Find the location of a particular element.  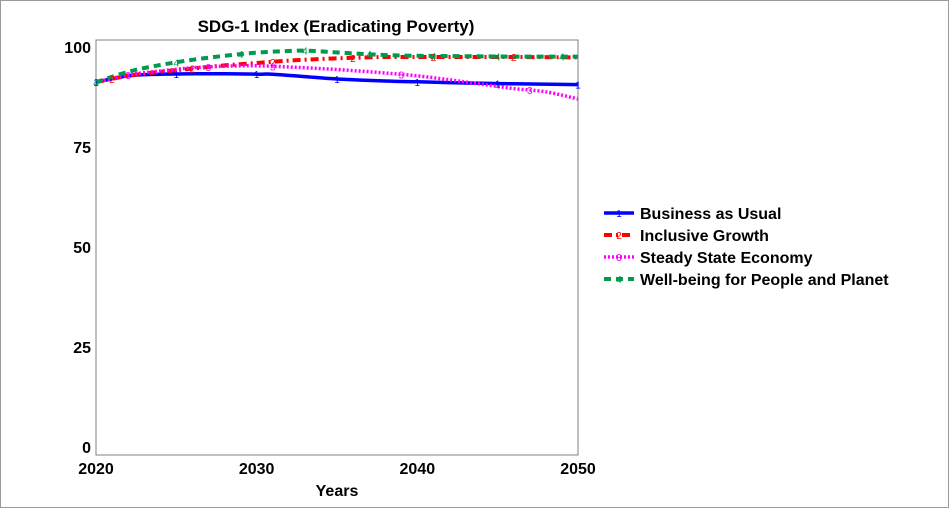

legend-label: Steady State Economy is located at coordinates (726, 258).